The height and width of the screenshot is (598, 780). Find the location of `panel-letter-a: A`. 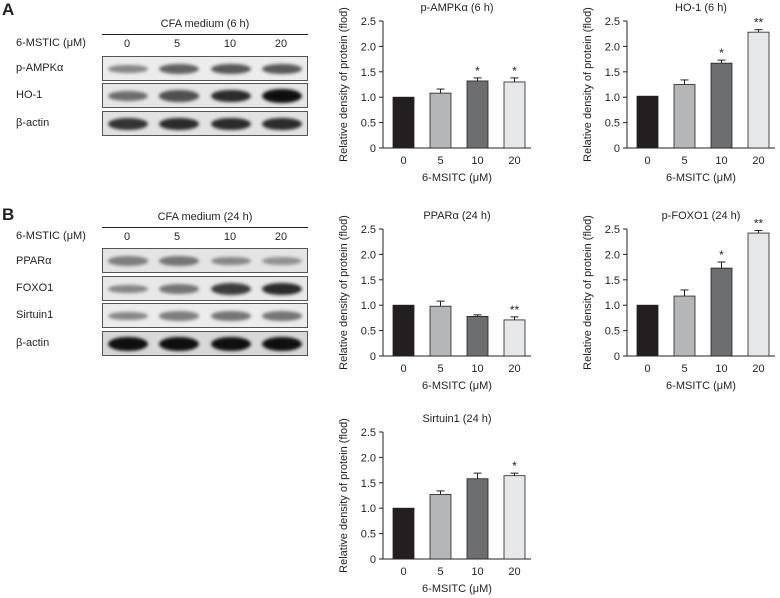

panel-letter-a: A is located at coordinates (8, 9).